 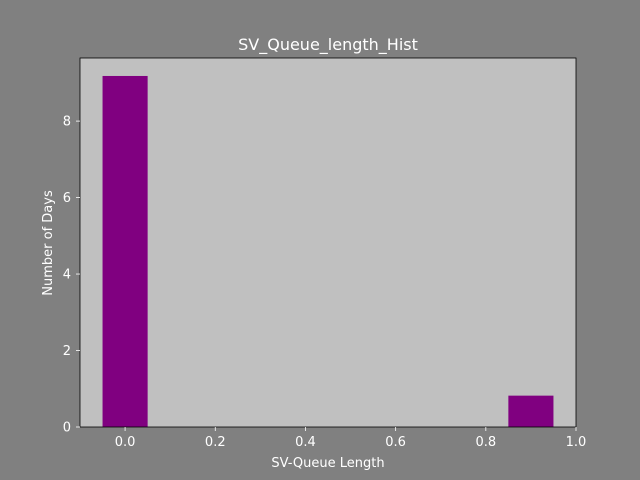 I want to click on y-tick-label: 0, so click(x=67, y=428).